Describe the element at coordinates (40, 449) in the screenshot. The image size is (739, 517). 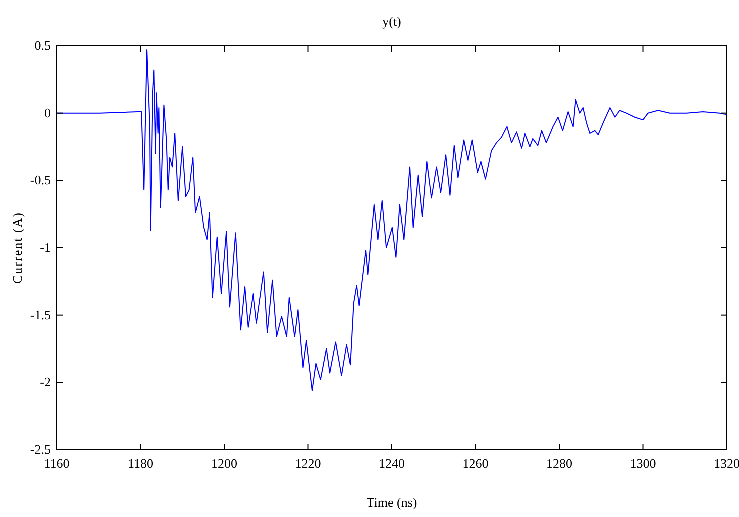
I see `y-tick-label: -2.5` at that location.